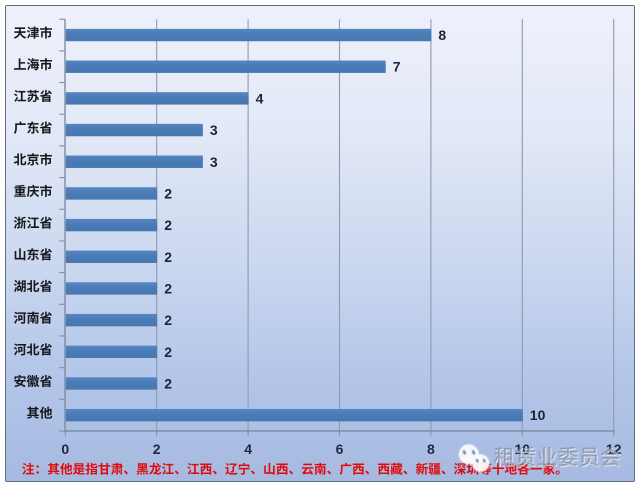  Describe the element at coordinates (538, 415) in the screenshot. I see `svg-text: 10` at that location.